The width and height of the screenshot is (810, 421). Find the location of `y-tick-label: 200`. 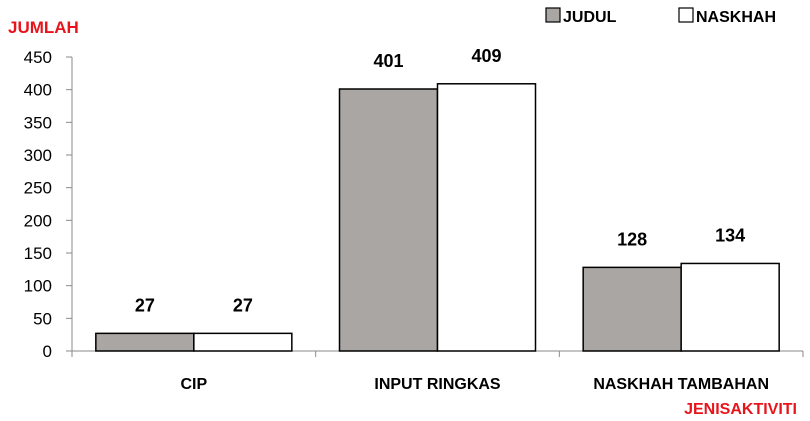

y-tick-label: 200 is located at coordinates (38, 220).